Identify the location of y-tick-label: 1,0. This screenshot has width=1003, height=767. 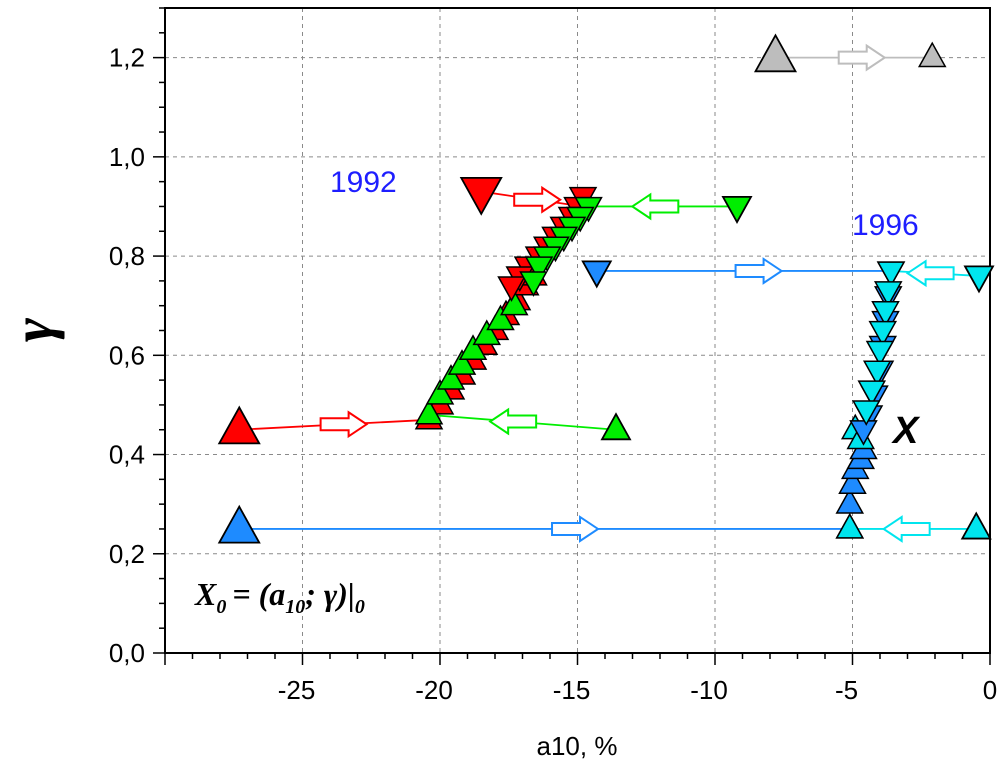
(127, 157).